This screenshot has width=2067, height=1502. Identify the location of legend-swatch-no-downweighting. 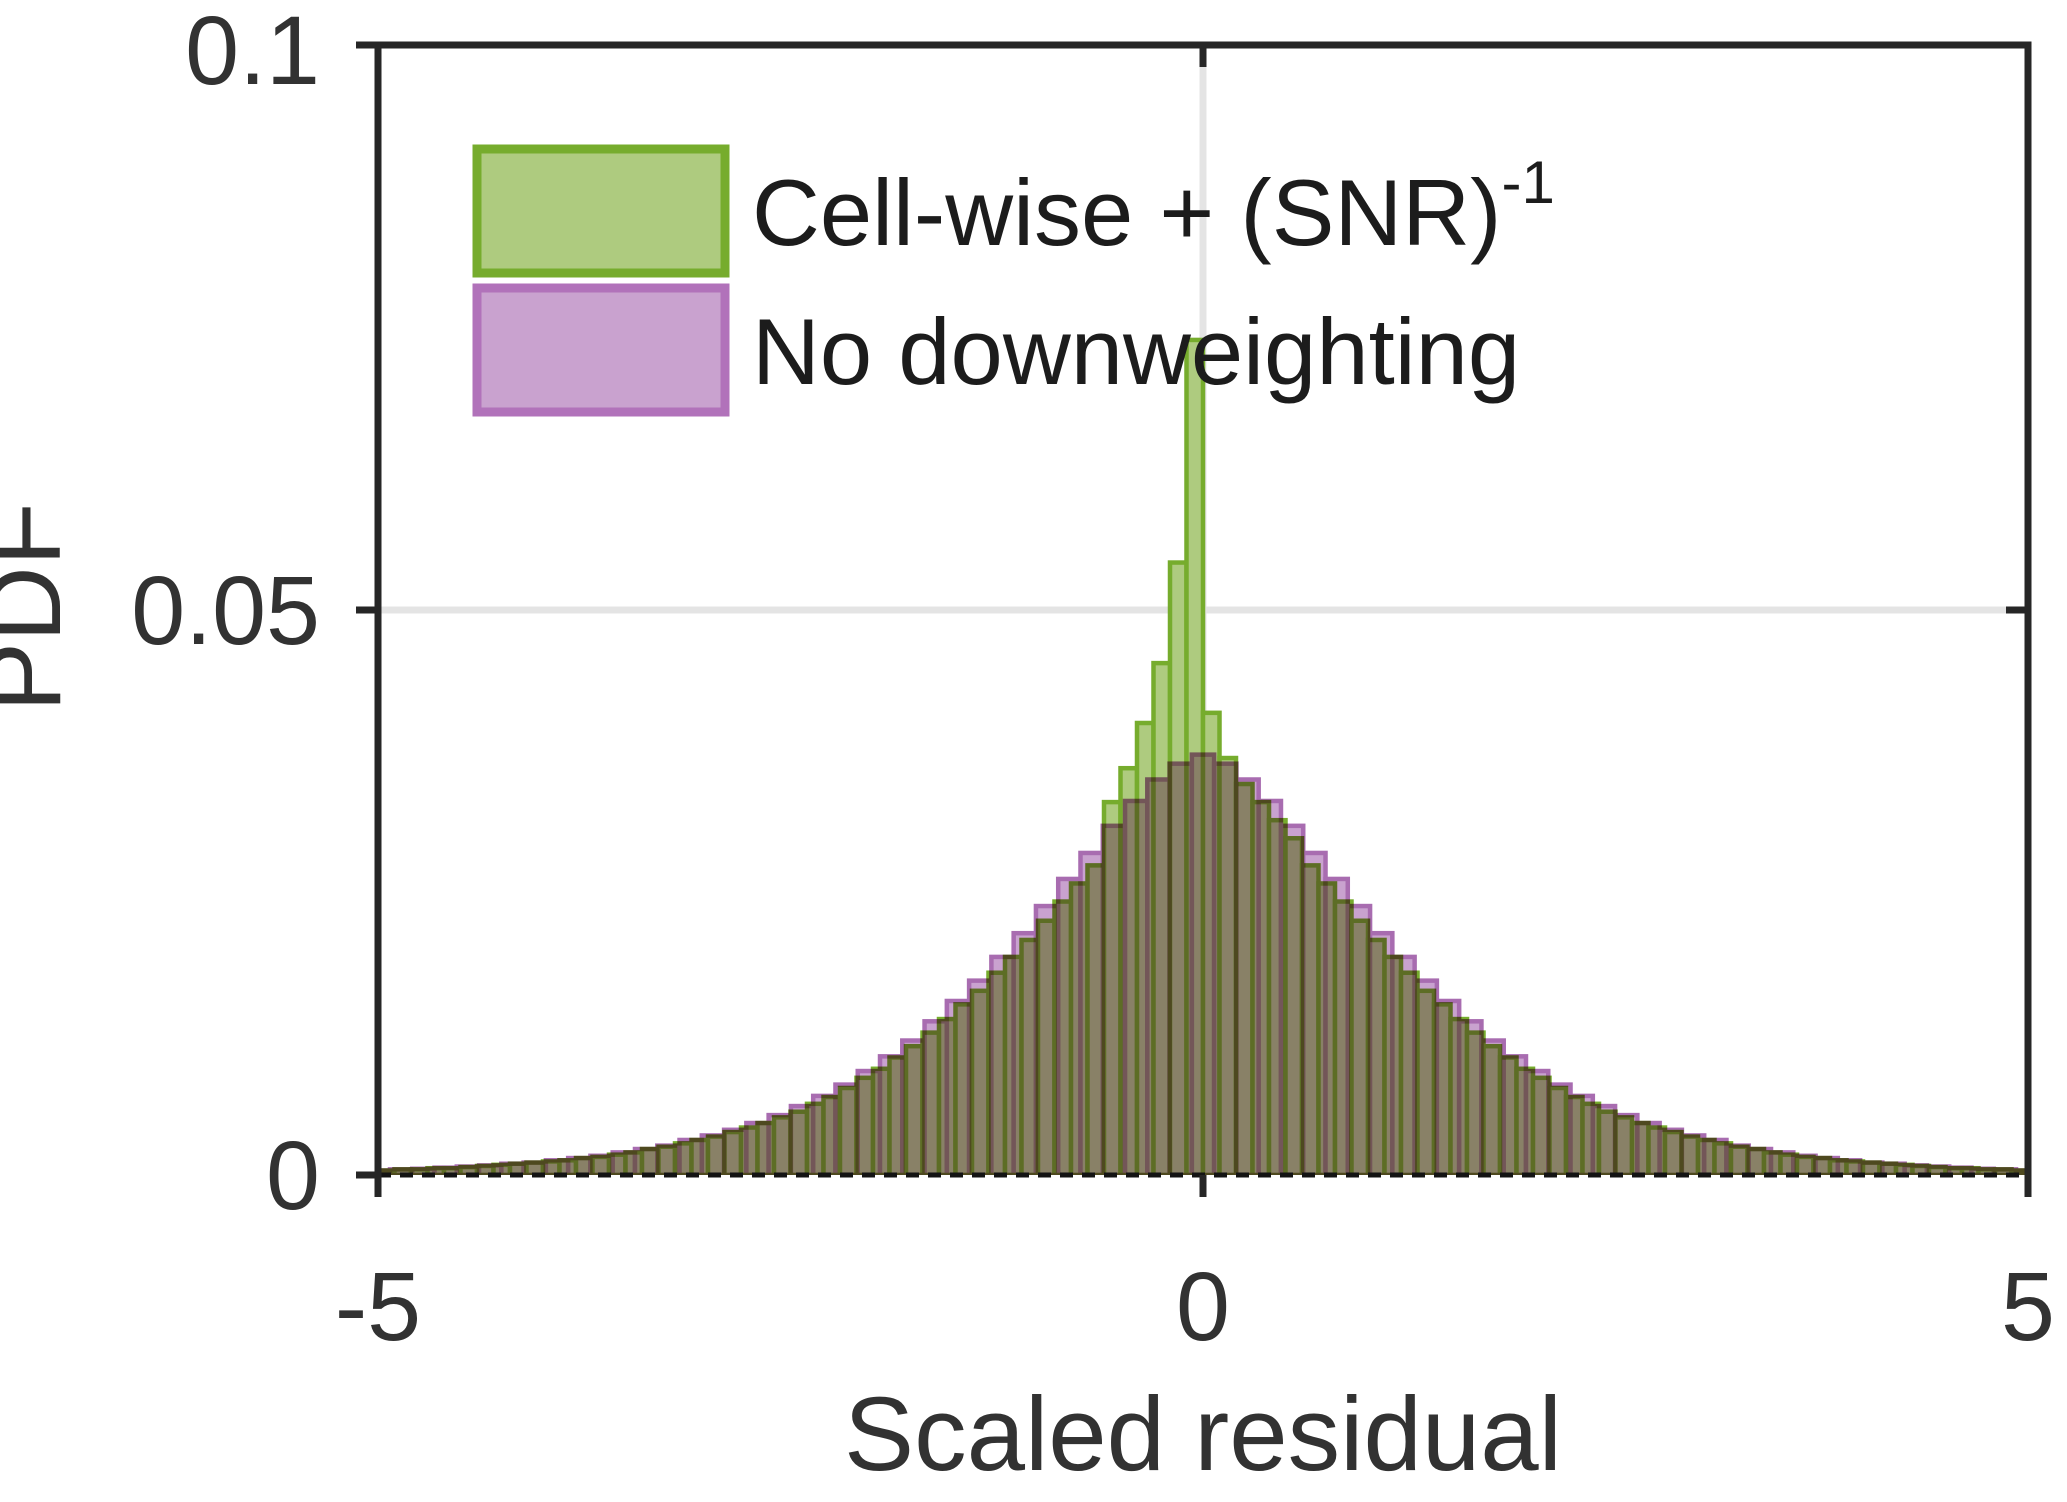
(601, 350).